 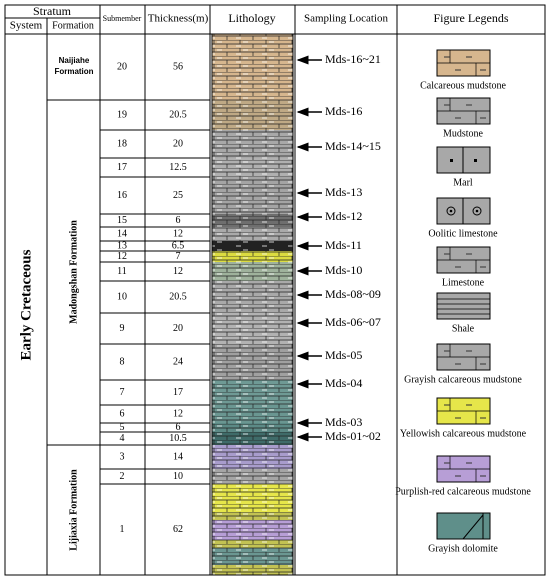 I want to click on sample-label: Mds-16, so click(x=343, y=111).